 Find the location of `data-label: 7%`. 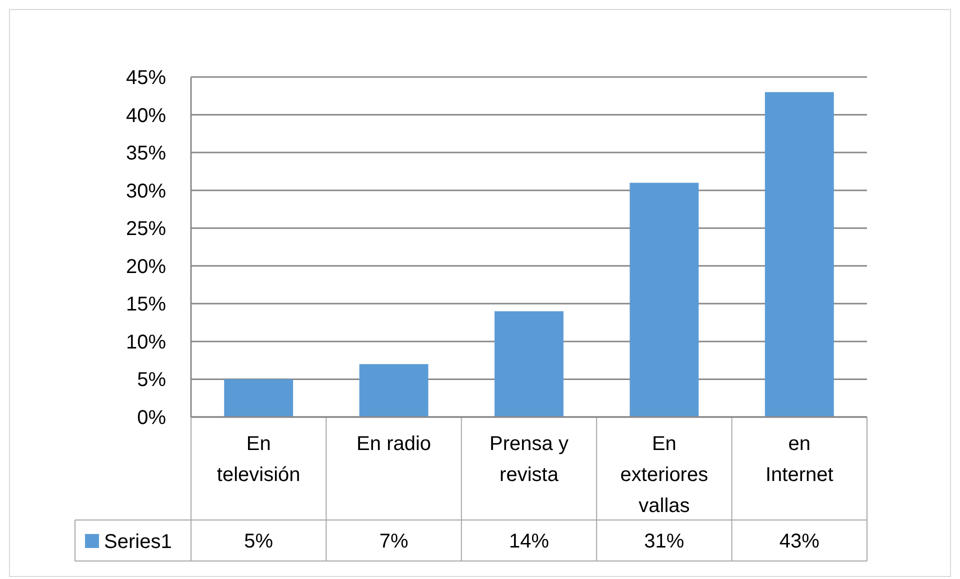

data-label: 7% is located at coordinates (393, 541).